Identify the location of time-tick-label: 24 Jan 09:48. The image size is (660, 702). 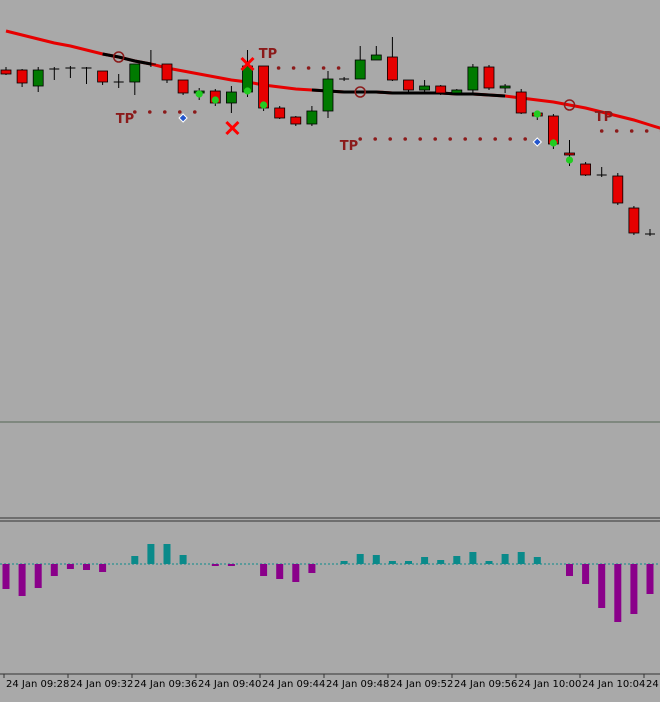
(357, 684).